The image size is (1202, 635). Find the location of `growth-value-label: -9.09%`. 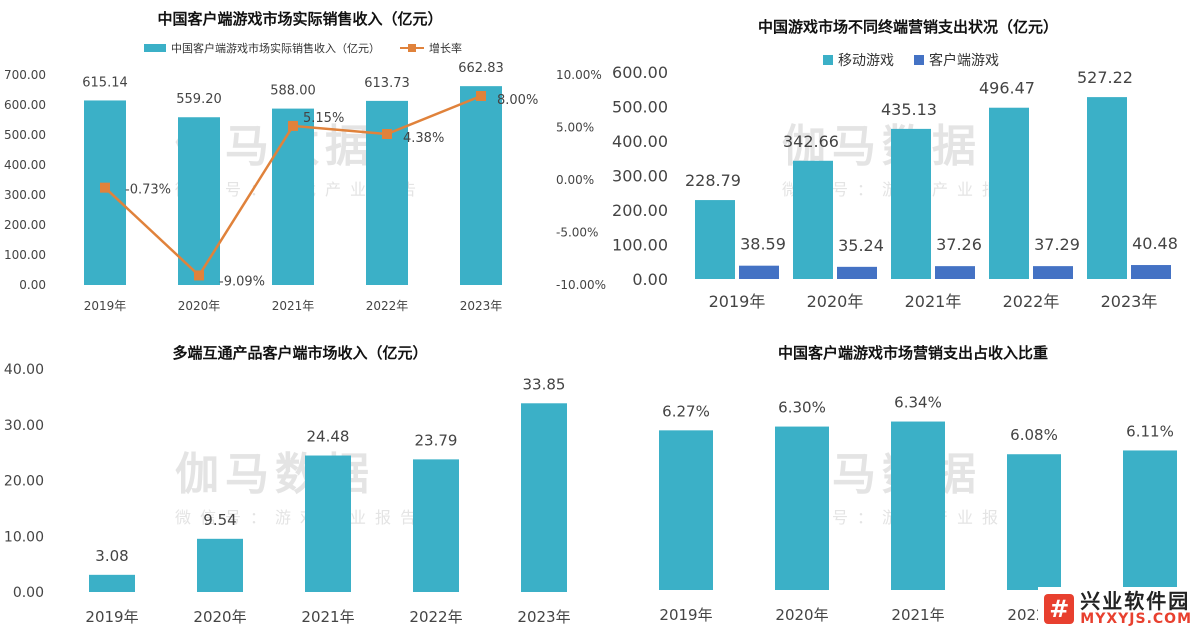

growth-value-label: -9.09% is located at coordinates (242, 281).